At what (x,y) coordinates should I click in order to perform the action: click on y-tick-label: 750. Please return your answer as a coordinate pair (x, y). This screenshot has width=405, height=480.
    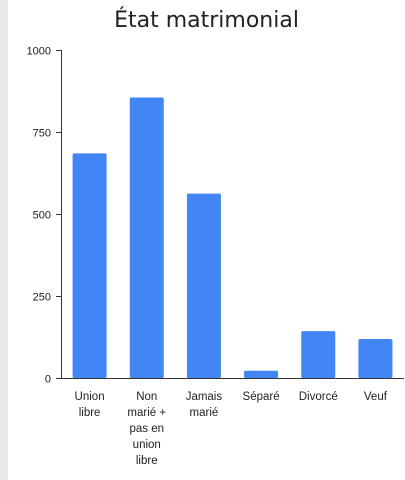
    Looking at the image, I should click on (42, 134).